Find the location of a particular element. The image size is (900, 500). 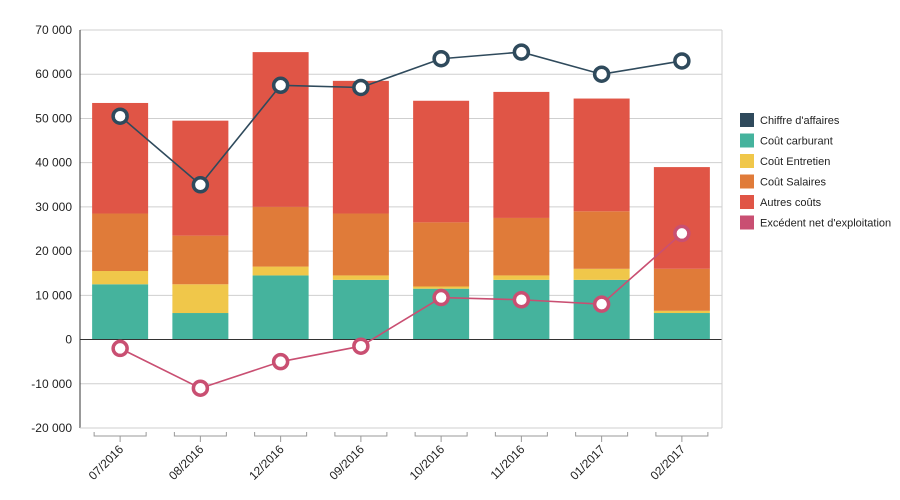

legend-label: Excédent net d'exploitation is located at coordinates (825, 224).